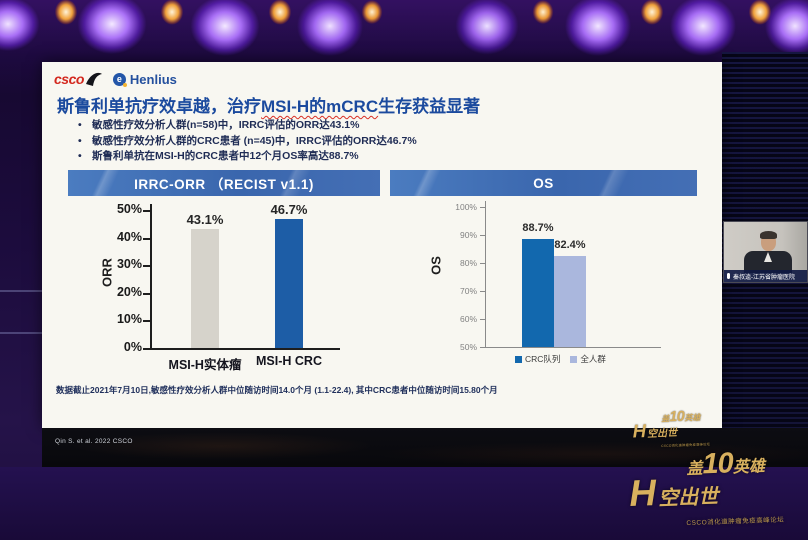 The height and width of the screenshot is (540, 808). What do you see at coordinates (768, 262) in the screenshot?
I see `speaker-body` at bounding box center [768, 262].